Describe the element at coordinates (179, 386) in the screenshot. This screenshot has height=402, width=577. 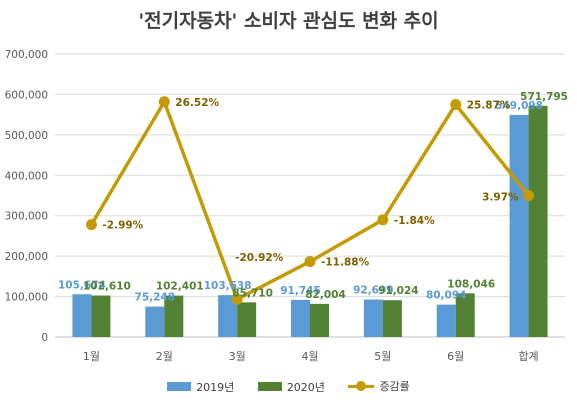
I see `legend-swatch-2019` at that location.